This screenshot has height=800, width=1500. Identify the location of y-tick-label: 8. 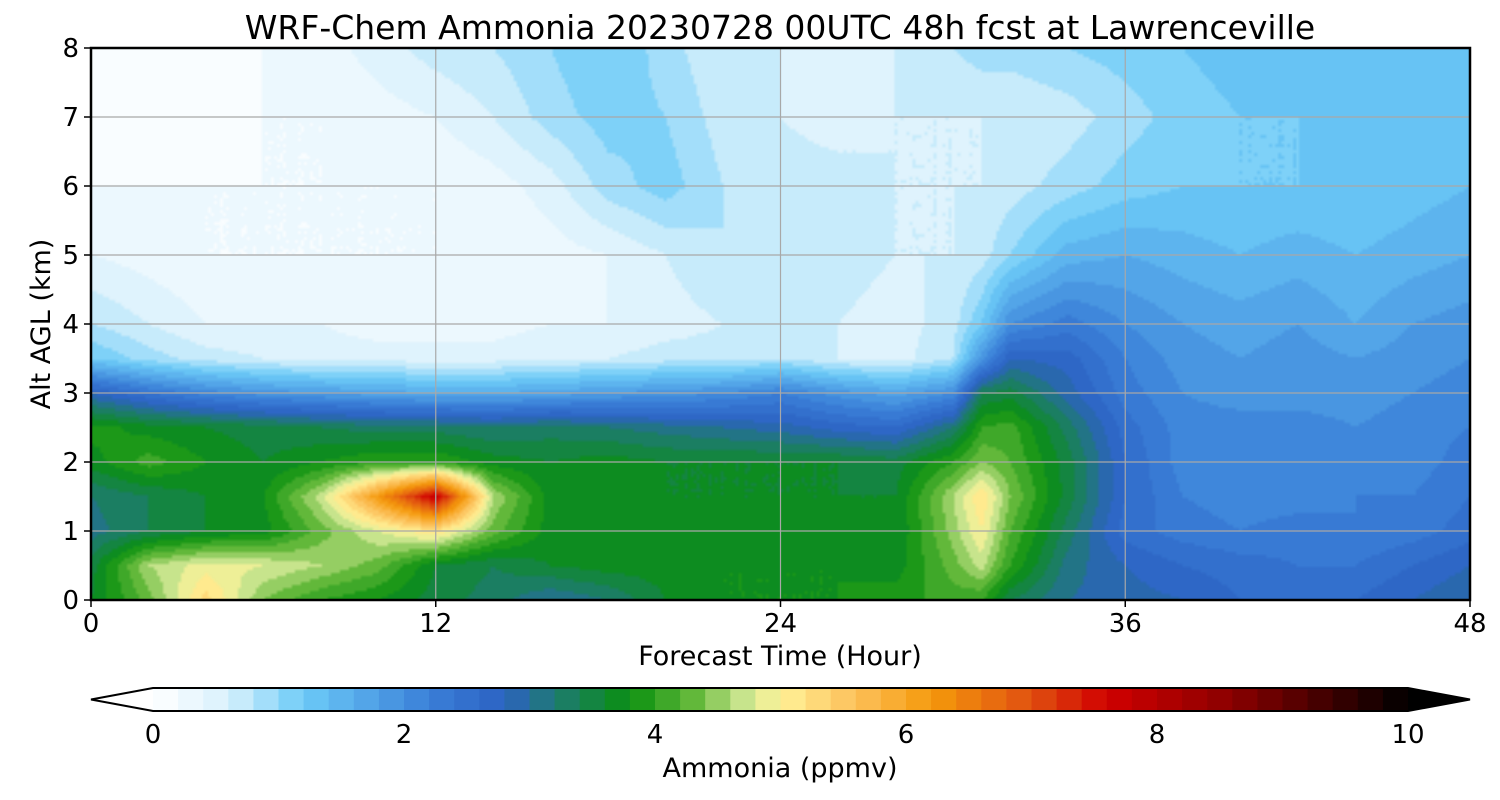
(70, 49).